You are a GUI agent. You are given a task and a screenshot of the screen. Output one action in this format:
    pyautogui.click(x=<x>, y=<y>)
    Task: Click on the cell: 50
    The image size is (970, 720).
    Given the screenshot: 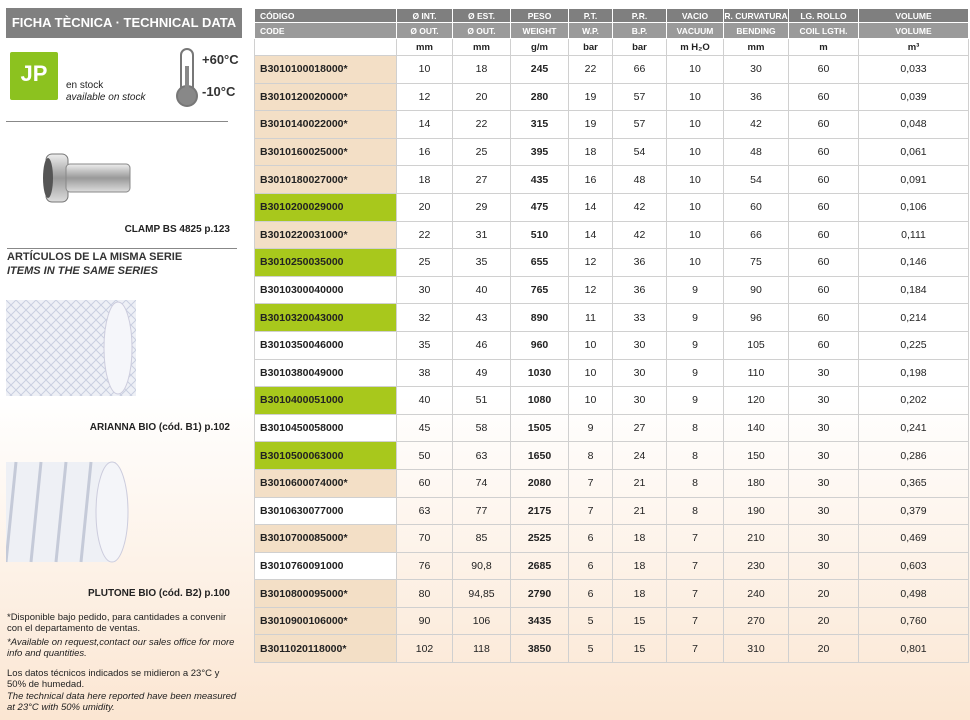 What is the action you would take?
    pyautogui.click(x=424, y=455)
    